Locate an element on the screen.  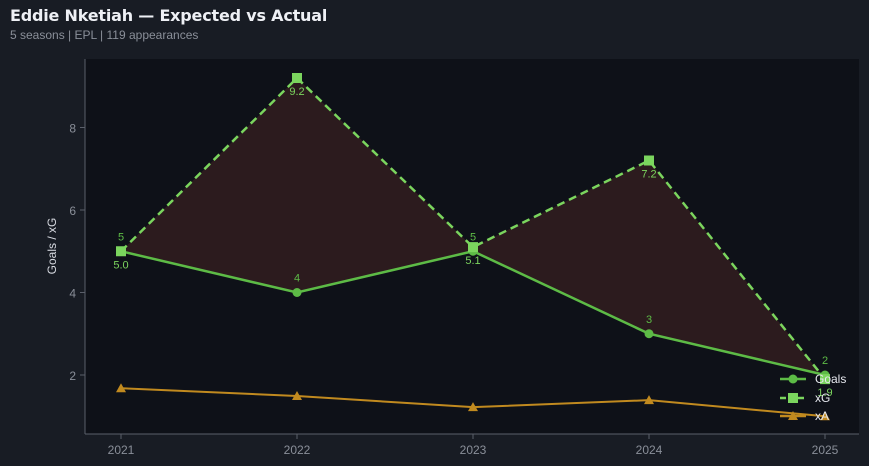
legend-label: xG is located at coordinates (822, 398).